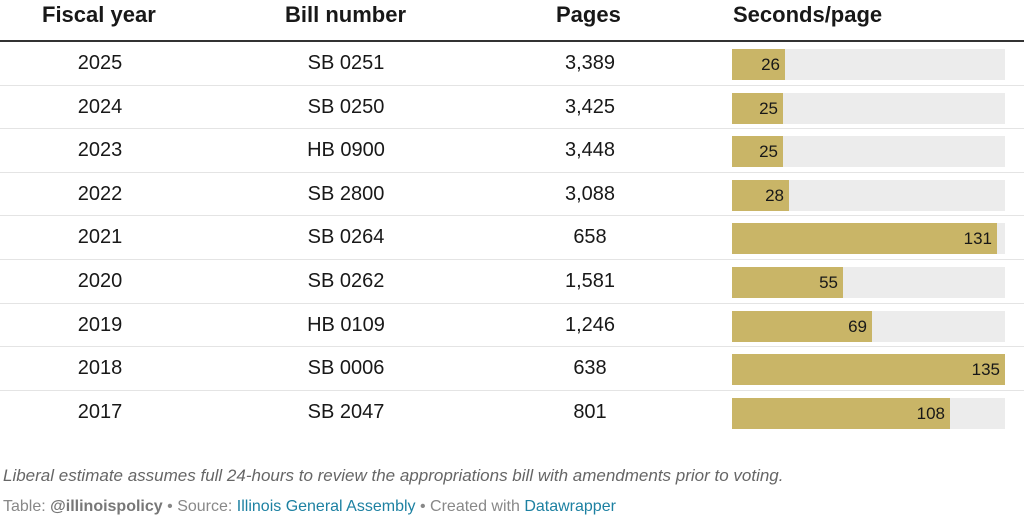 The height and width of the screenshot is (523, 1024). What do you see at coordinates (868, 195) in the screenshot?
I see `bar-track: 28` at bounding box center [868, 195].